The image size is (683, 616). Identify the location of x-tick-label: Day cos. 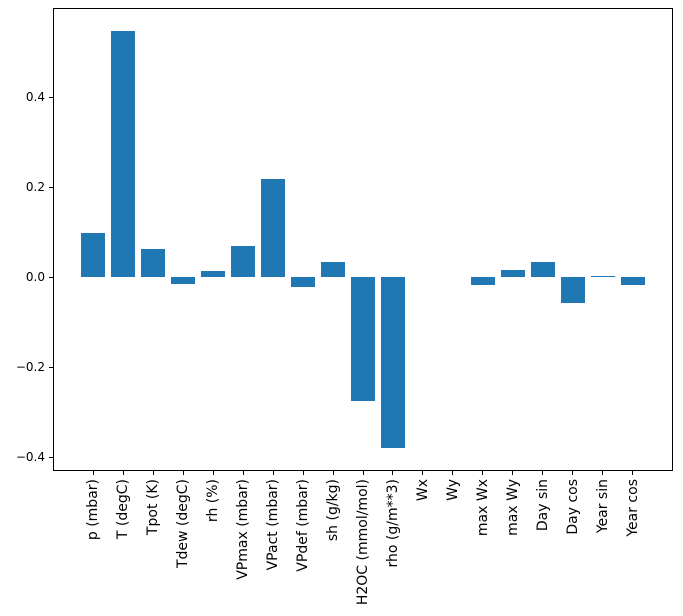
(572, 507).